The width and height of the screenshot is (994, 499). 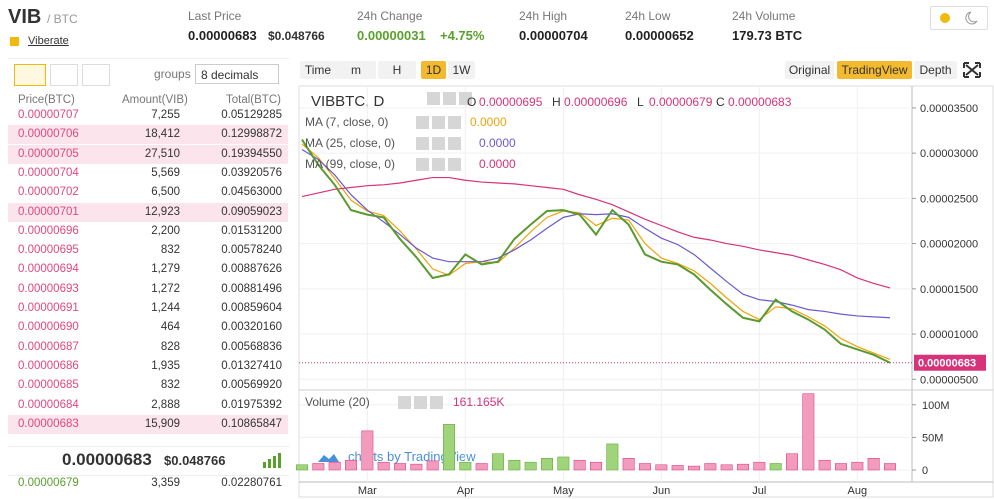 I want to click on total: 0.12998872, so click(x=251, y=134).